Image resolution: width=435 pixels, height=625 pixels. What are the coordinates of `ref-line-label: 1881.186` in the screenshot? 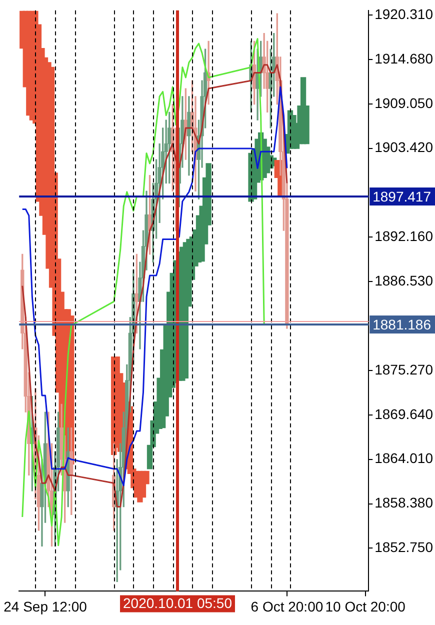 It's located at (402, 324).